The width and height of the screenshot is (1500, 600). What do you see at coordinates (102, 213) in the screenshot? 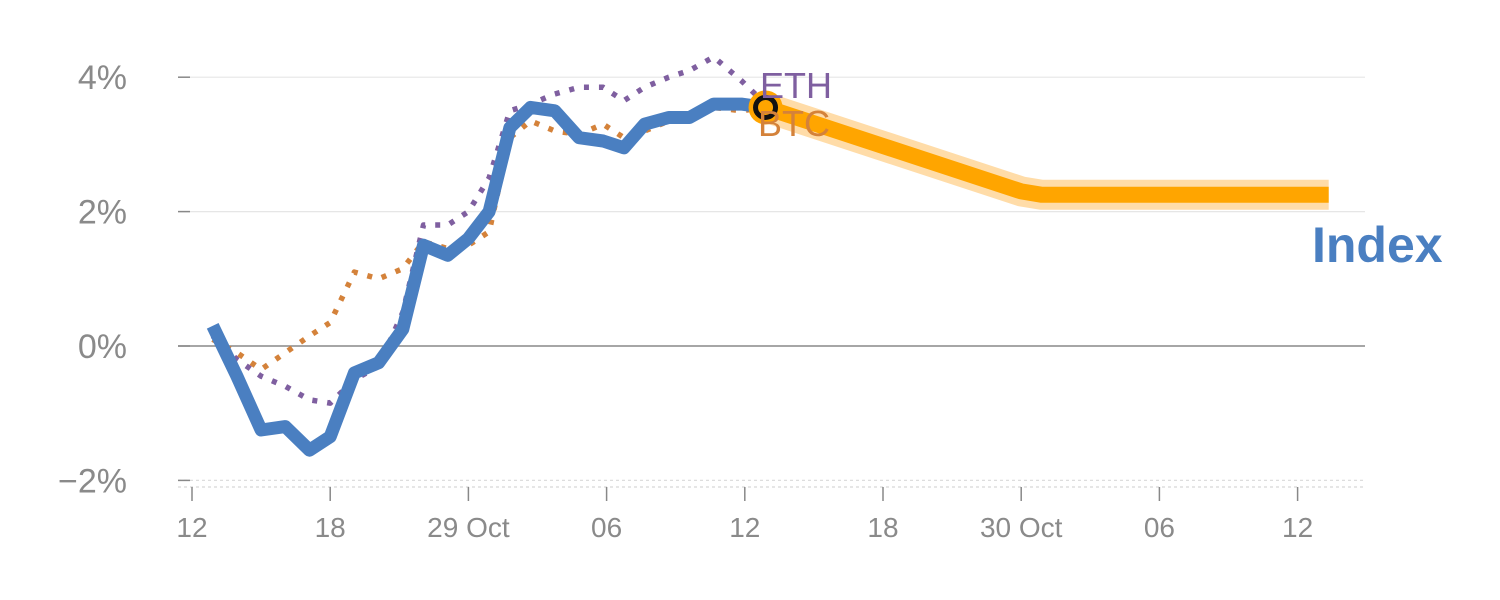
I see `y-tick-label: 2%` at bounding box center [102, 213].